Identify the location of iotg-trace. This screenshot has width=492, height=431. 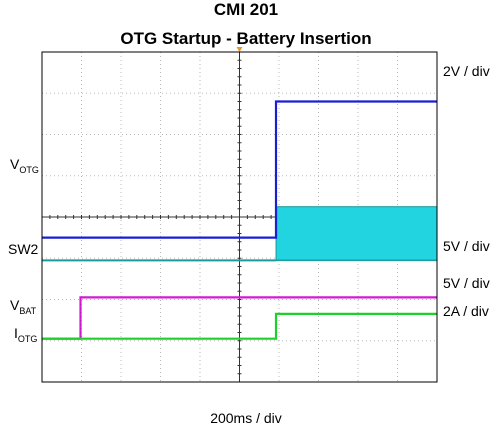
(239, 326).